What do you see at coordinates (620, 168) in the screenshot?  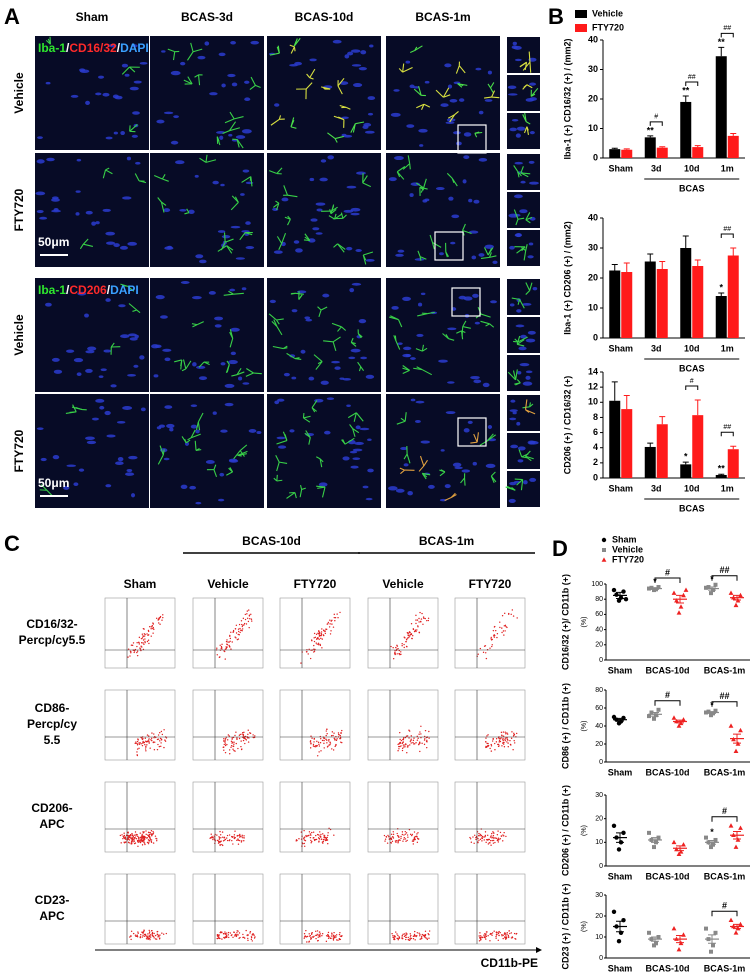 I see `x-tick-label: Sham` at bounding box center [620, 168].